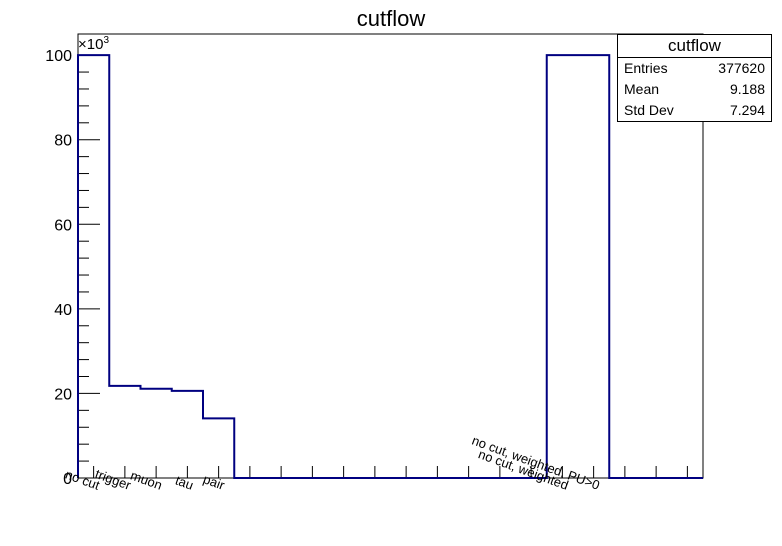 The width and height of the screenshot is (782, 546). Describe the element at coordinates (106, 40) in the screenshot. I see `y-exponent-power: 3` at that location.